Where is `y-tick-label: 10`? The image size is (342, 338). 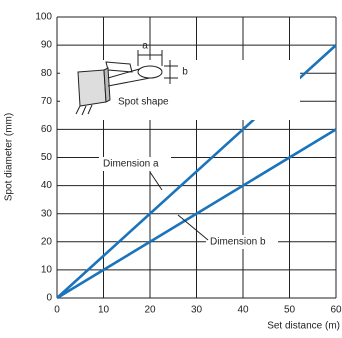
y-tick-label: 10 is located at coordinates (47, 270).